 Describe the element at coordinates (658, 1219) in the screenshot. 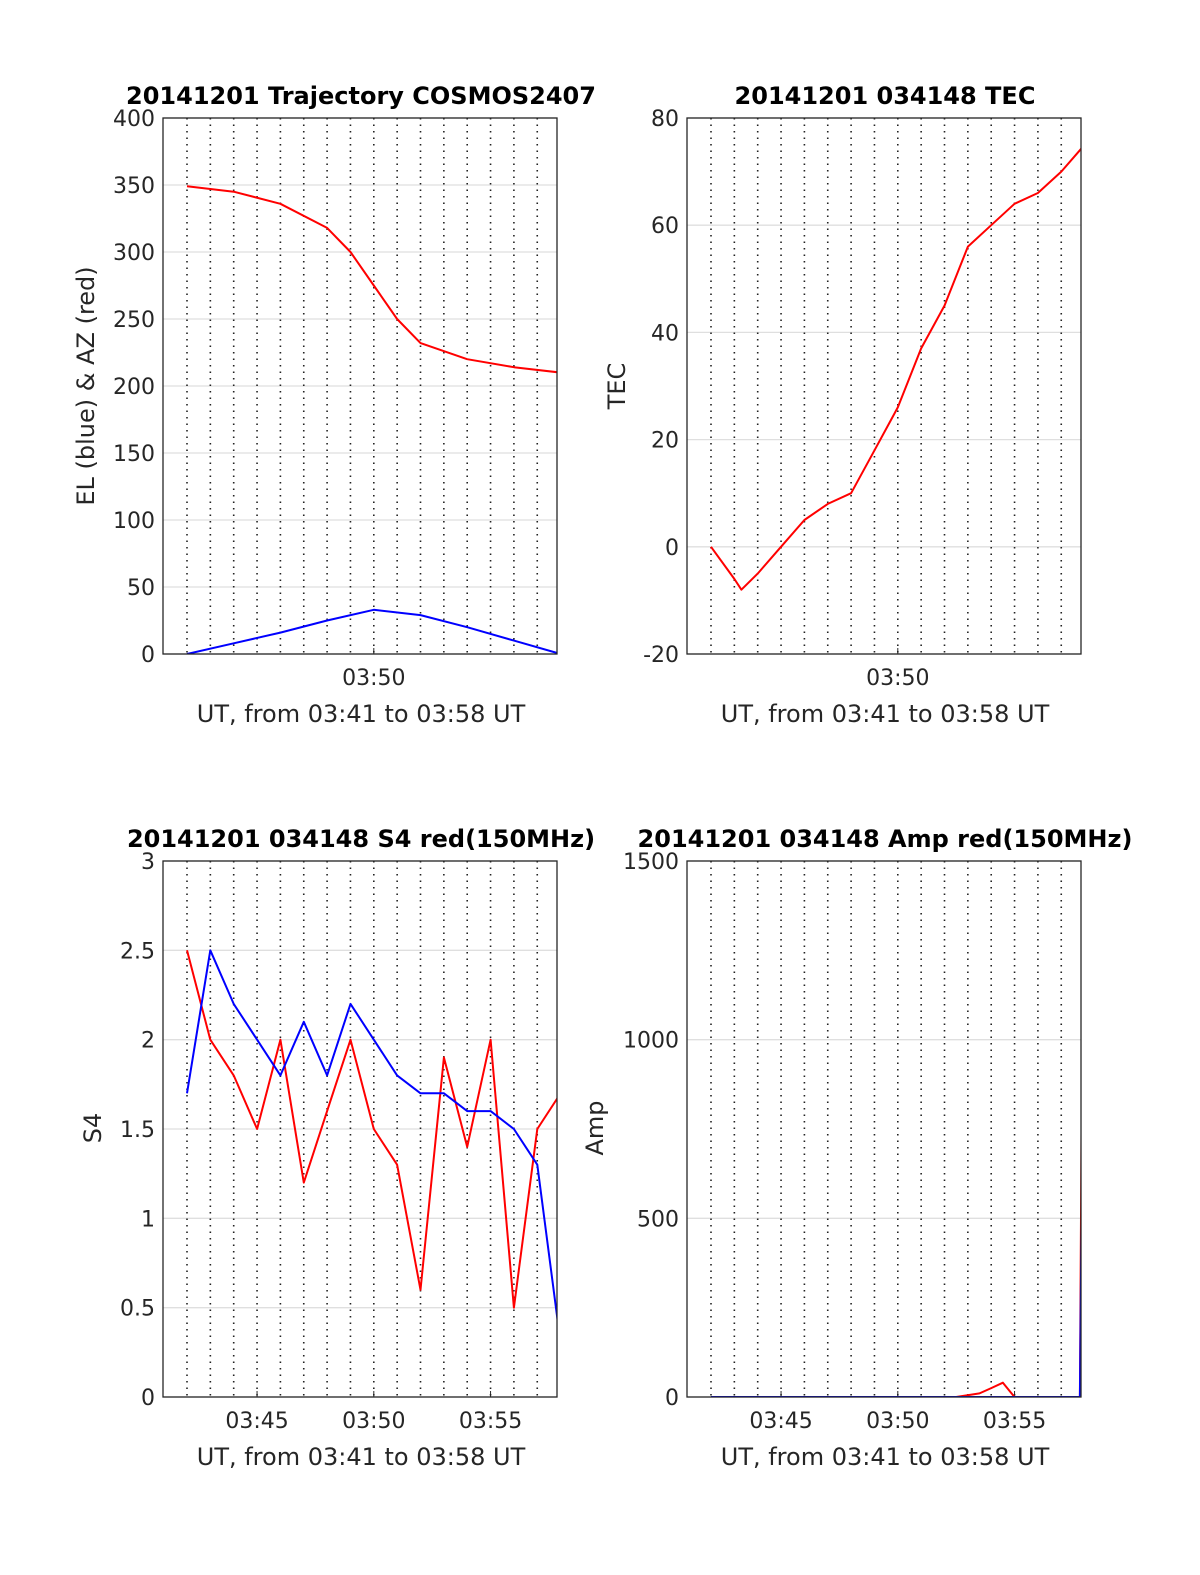

I see `y-tick-label: 500` at that location.